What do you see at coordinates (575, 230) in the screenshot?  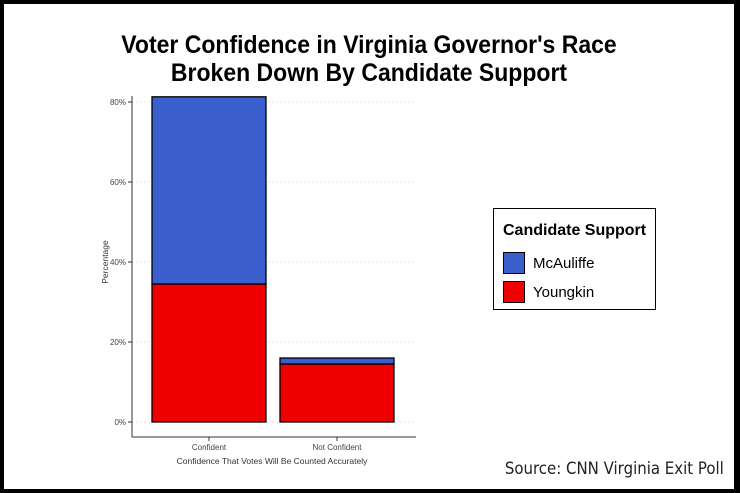 I see `legend-title: Candidate Support` at bounding box center [575, 230].